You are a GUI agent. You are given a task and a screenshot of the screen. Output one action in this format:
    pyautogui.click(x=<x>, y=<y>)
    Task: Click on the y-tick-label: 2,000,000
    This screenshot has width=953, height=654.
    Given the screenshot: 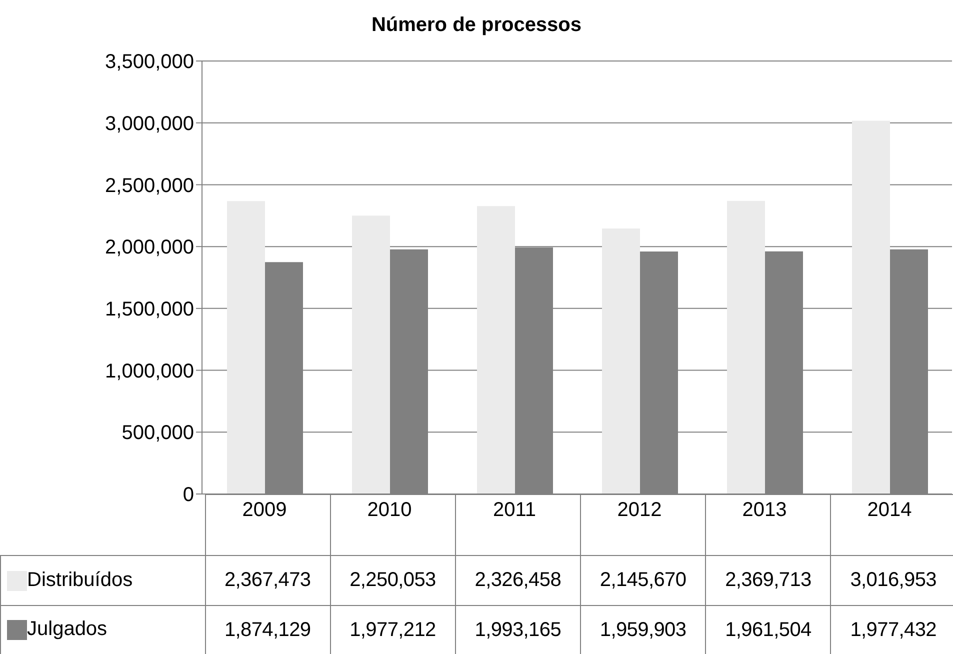 What is the action you would take?
    pyautogui.click(x=149, y=247)
    